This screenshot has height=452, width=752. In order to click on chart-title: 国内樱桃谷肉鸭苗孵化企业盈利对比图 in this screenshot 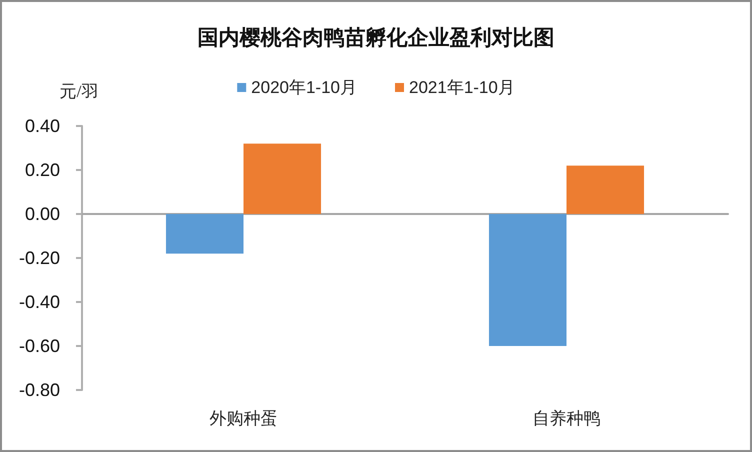, I will do `click(376, 38)`.